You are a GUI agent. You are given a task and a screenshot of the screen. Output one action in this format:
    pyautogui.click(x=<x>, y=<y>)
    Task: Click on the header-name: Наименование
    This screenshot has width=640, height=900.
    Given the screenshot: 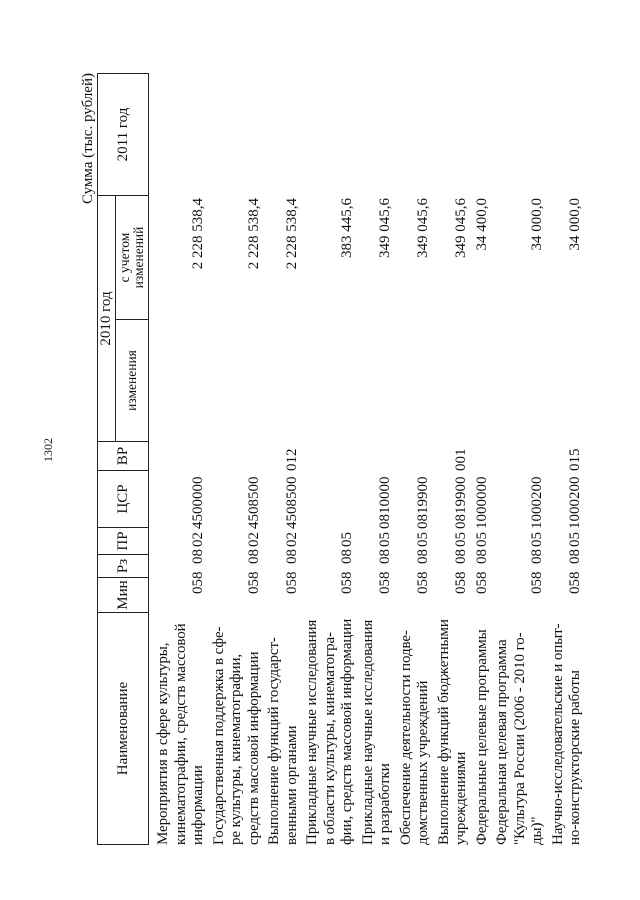 What is the action you would take?
    pyautogui.click(x=123, y=728)
    